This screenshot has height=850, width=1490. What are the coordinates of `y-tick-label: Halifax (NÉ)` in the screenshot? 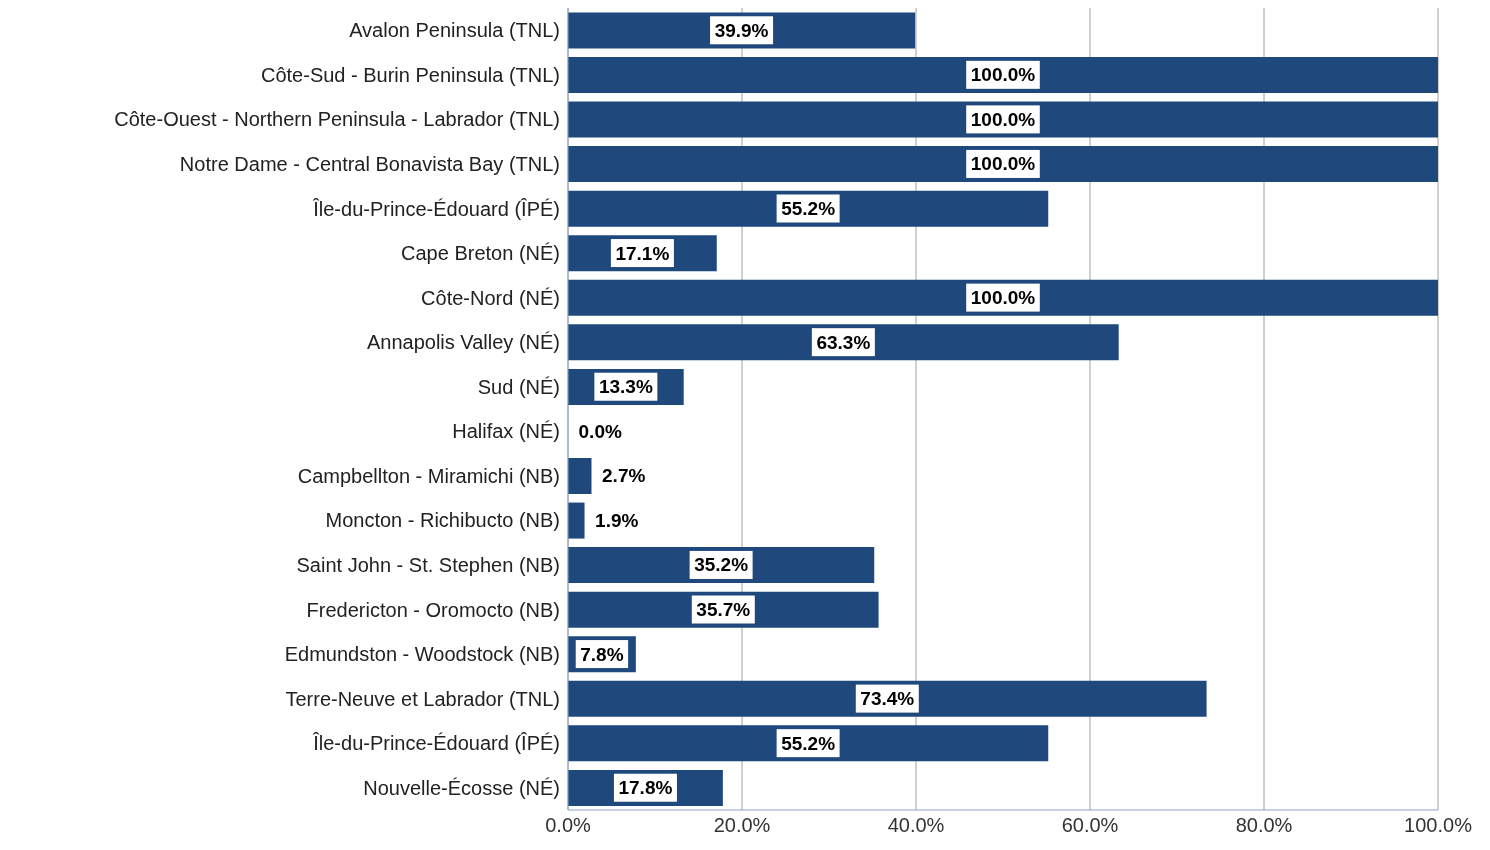 It's located at (506, 431).